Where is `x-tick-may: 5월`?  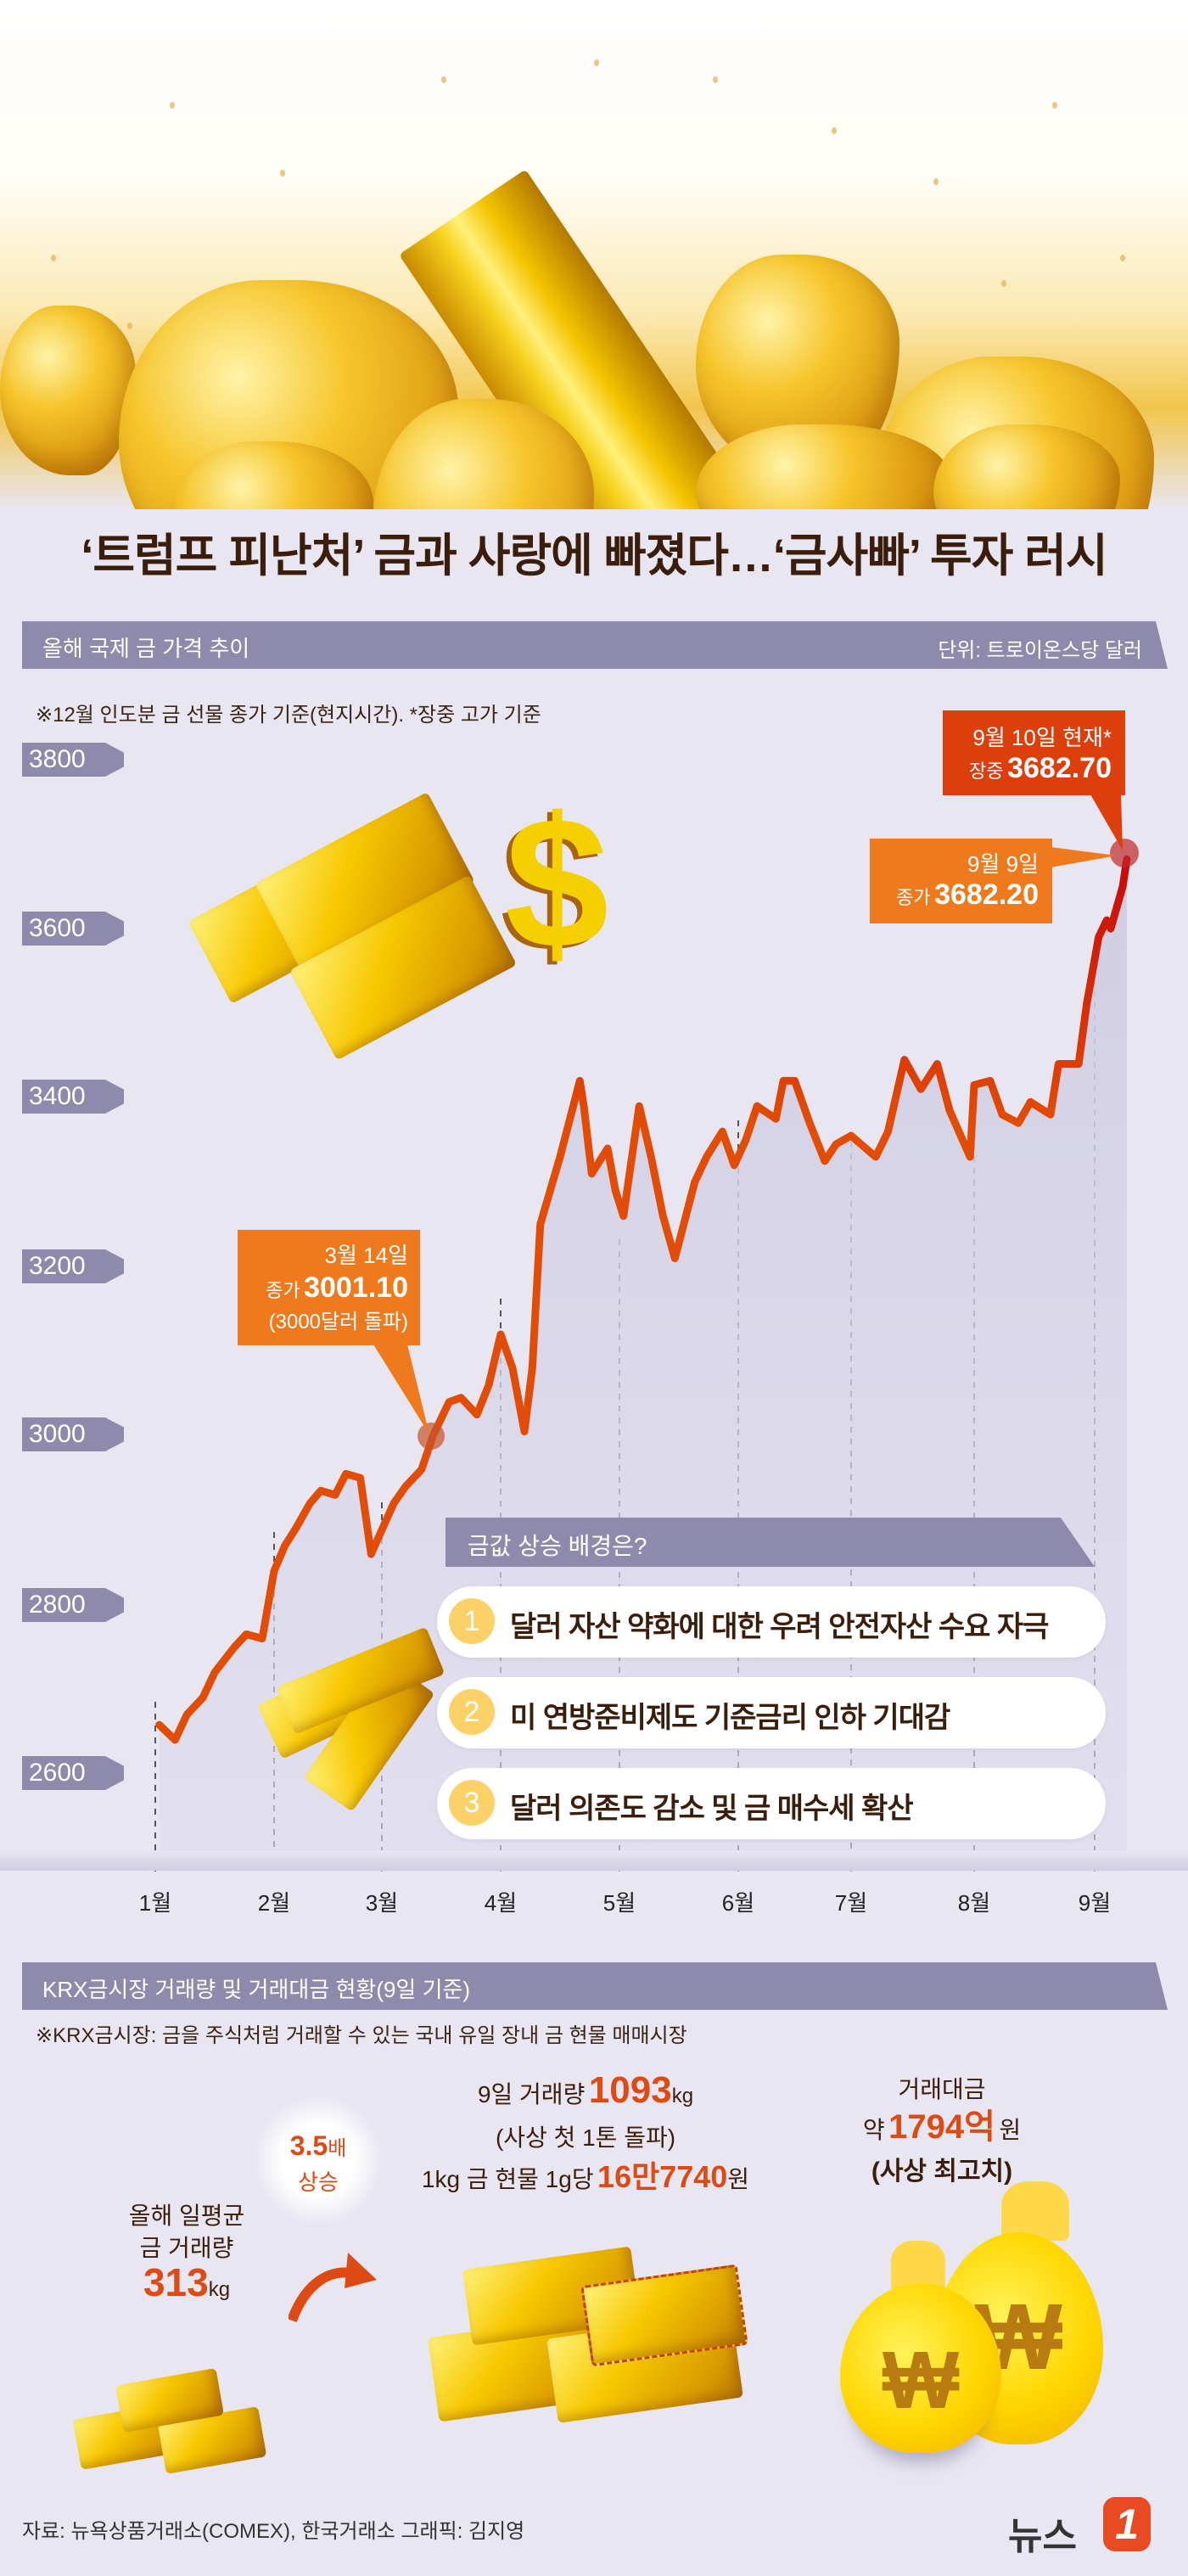 x-tick-may: 5월 is located at coordinates (619, 1903).